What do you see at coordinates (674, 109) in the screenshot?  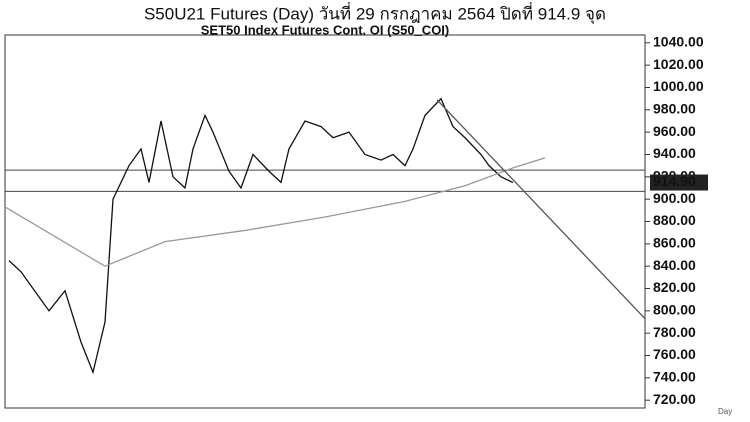 I see `y-tick-label: 980.00` at bounding box center [674, 109].